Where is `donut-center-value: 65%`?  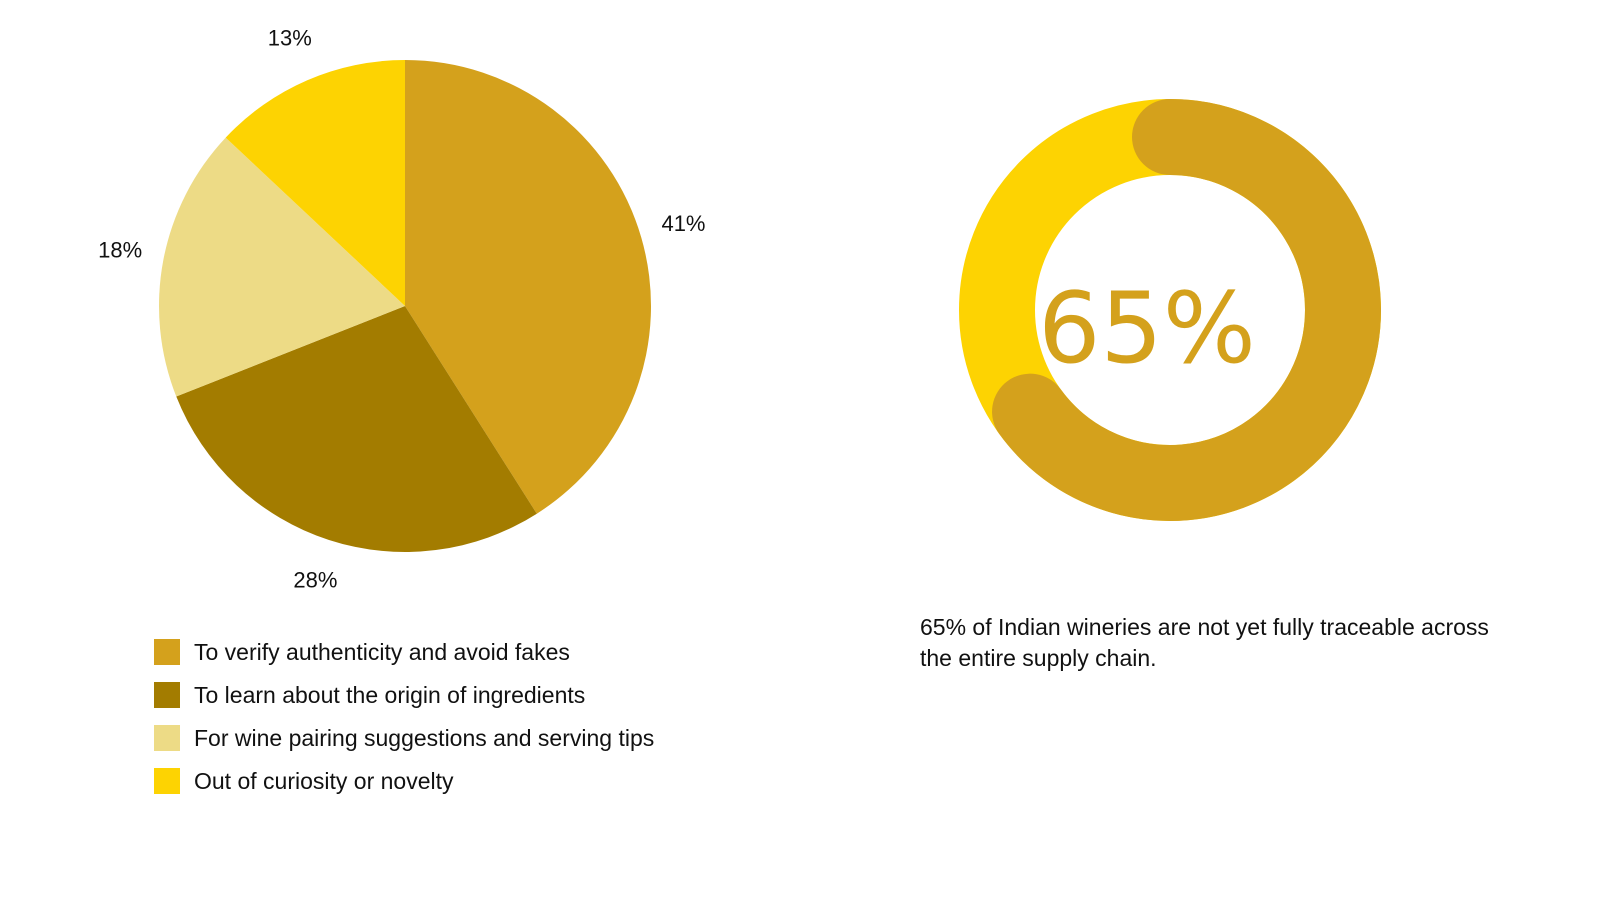
donut-center-value: 65% is located at coordinates (1147, 329).